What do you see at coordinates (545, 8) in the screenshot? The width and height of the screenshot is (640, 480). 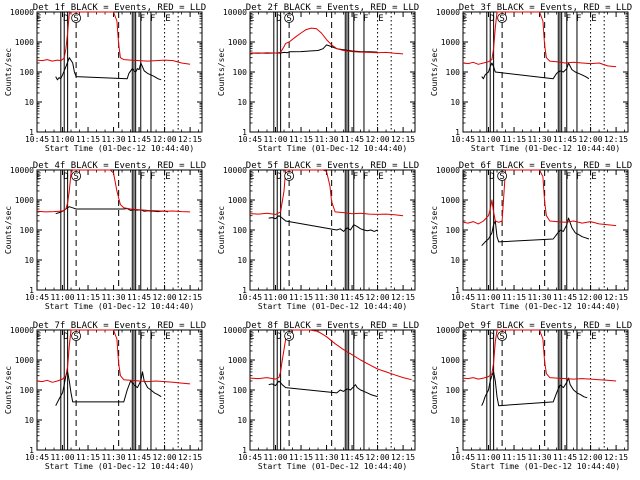 I see `panel-title: Det 3f BLACK = Events, RED = LLD` at bounding box center [545, 8].